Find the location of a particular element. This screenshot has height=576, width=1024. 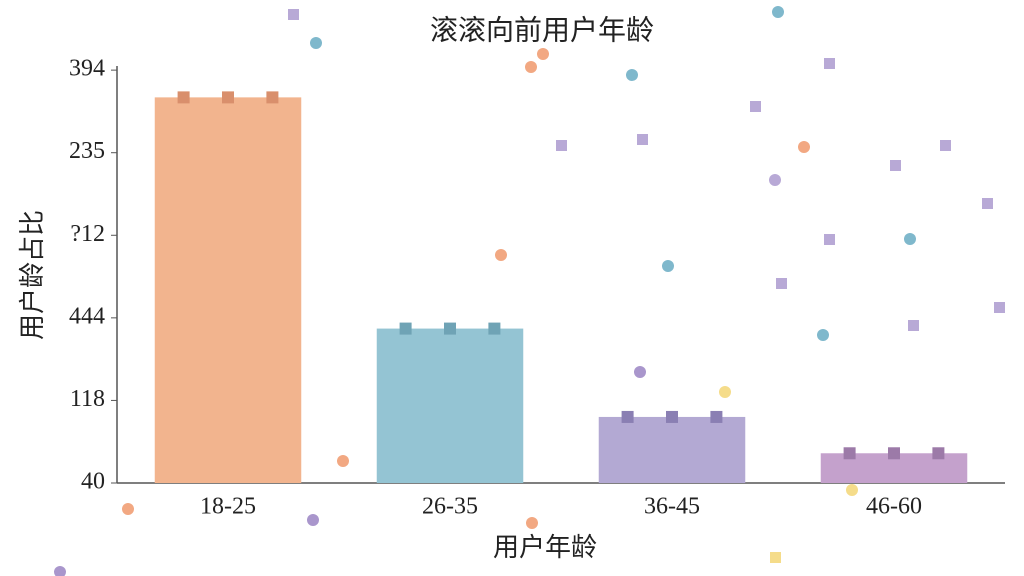

x-tick-label: 26-35 is located at coordinates (450, 507).